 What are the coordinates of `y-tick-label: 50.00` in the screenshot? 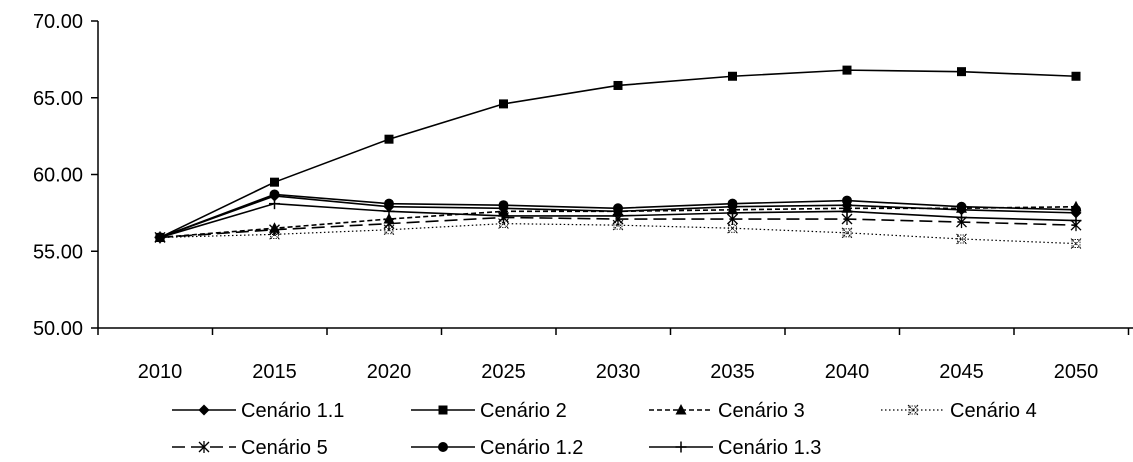 It's located at (58, 329).